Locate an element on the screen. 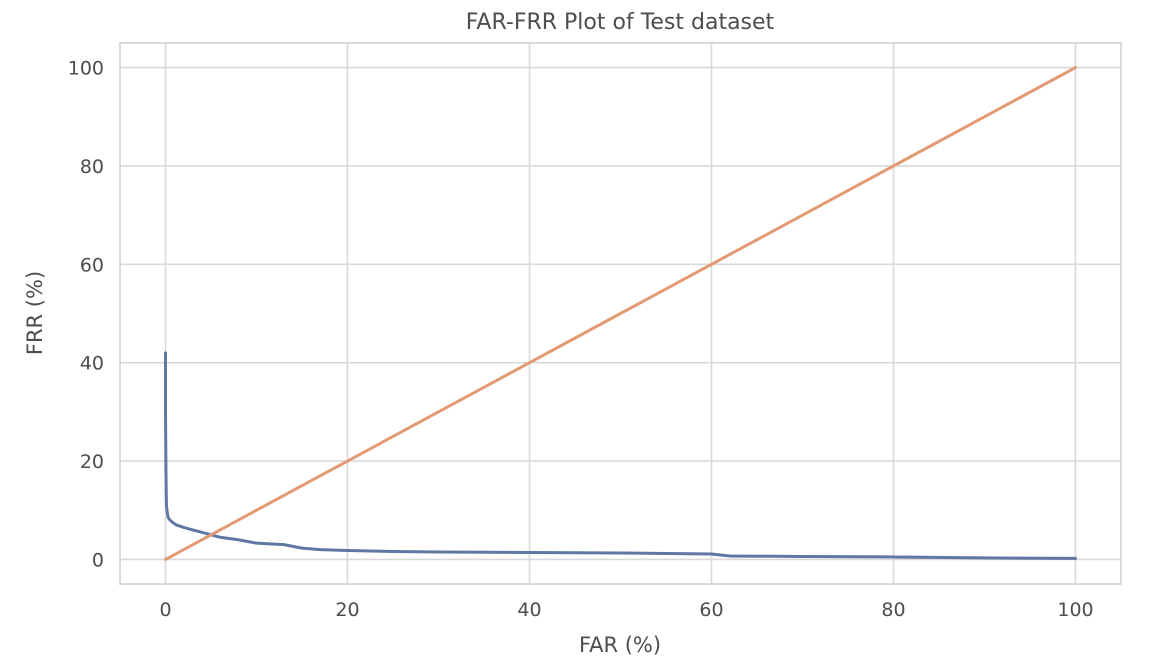 This screenshot has width=1172, height=666. x-tick-label: 0 is located at coordinates (165, 610).